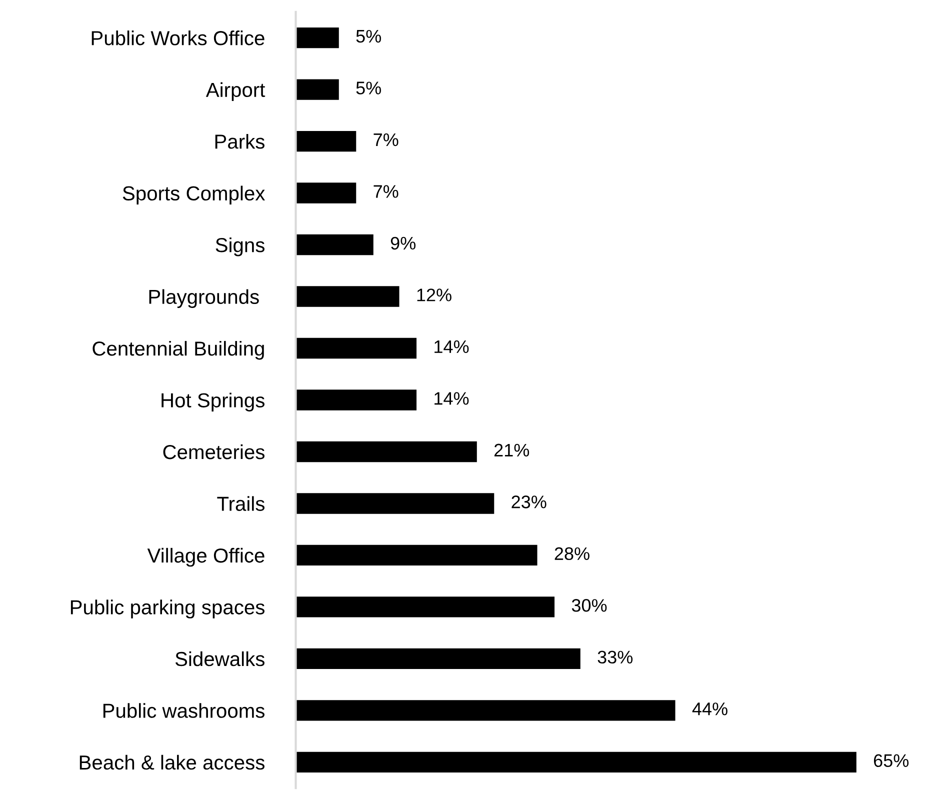 This screenshot has width=933, height=796. Describe the element at coordinates (204, 298) in the screenshot. I see `y-tick-label: Playgrounds` at that location.